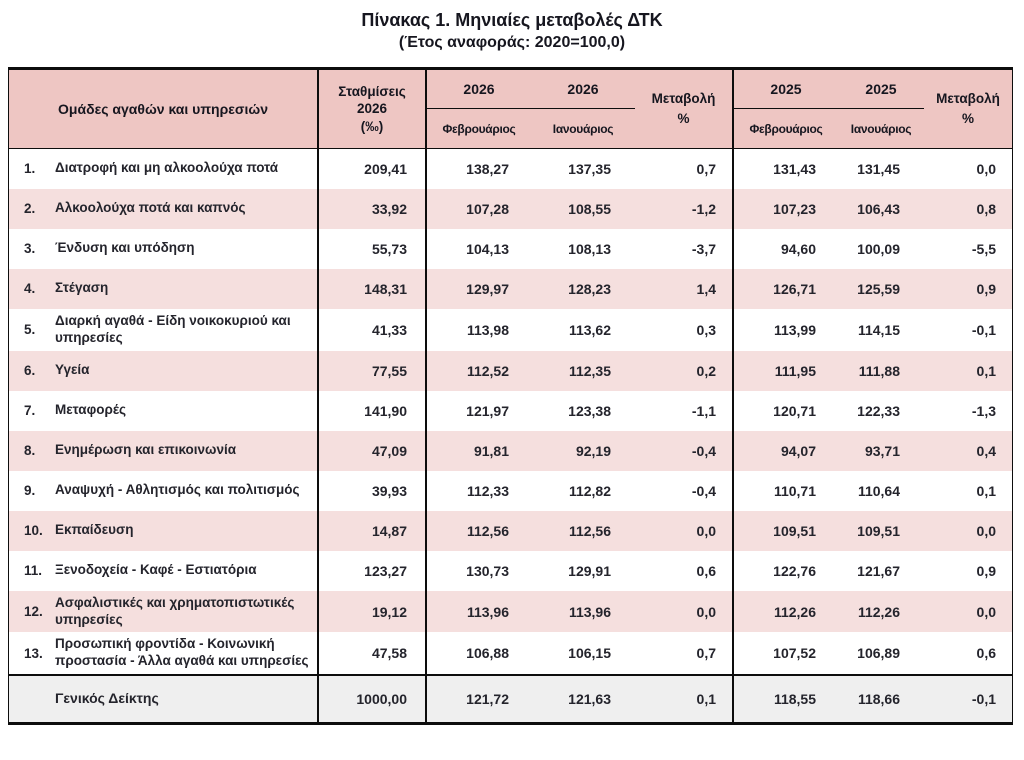  Describe the element at coordinates (983, 329) in the screenshot. I see `change-2025: -0,1` at that location.